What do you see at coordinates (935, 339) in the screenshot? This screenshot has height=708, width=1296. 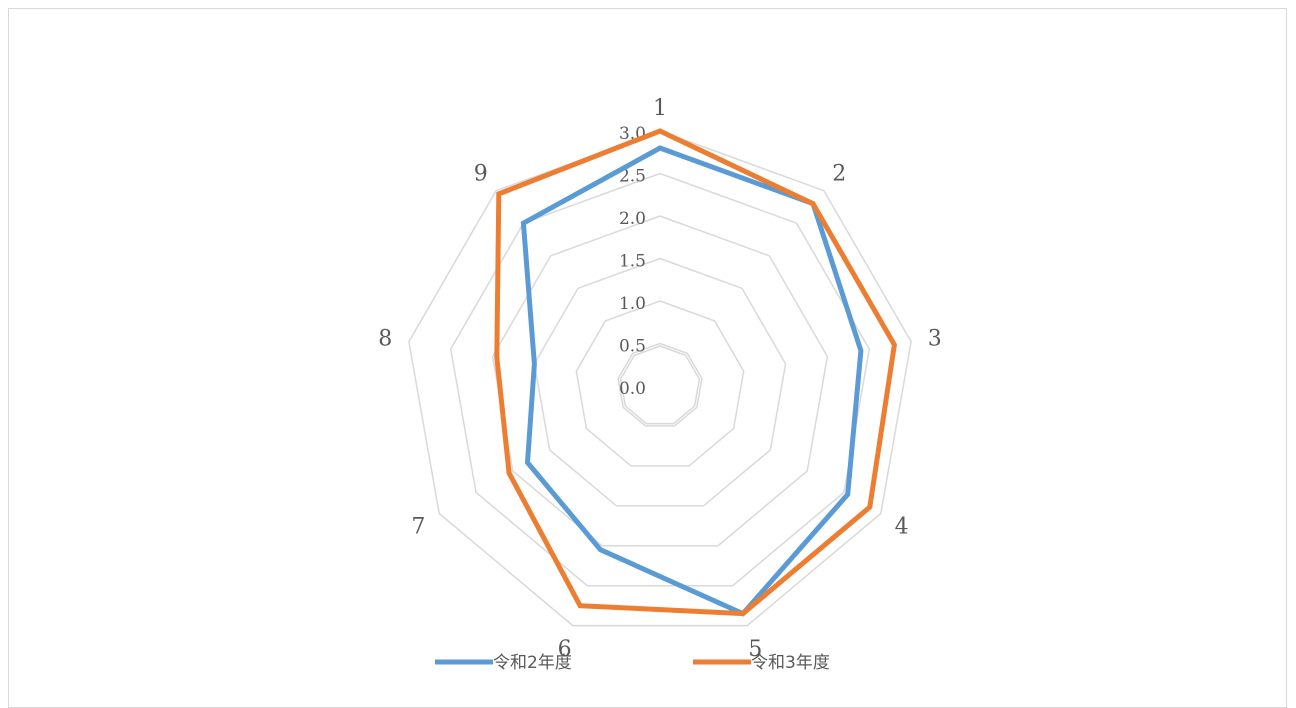 I see `category-label: 3` at bounding box center [935, 339].